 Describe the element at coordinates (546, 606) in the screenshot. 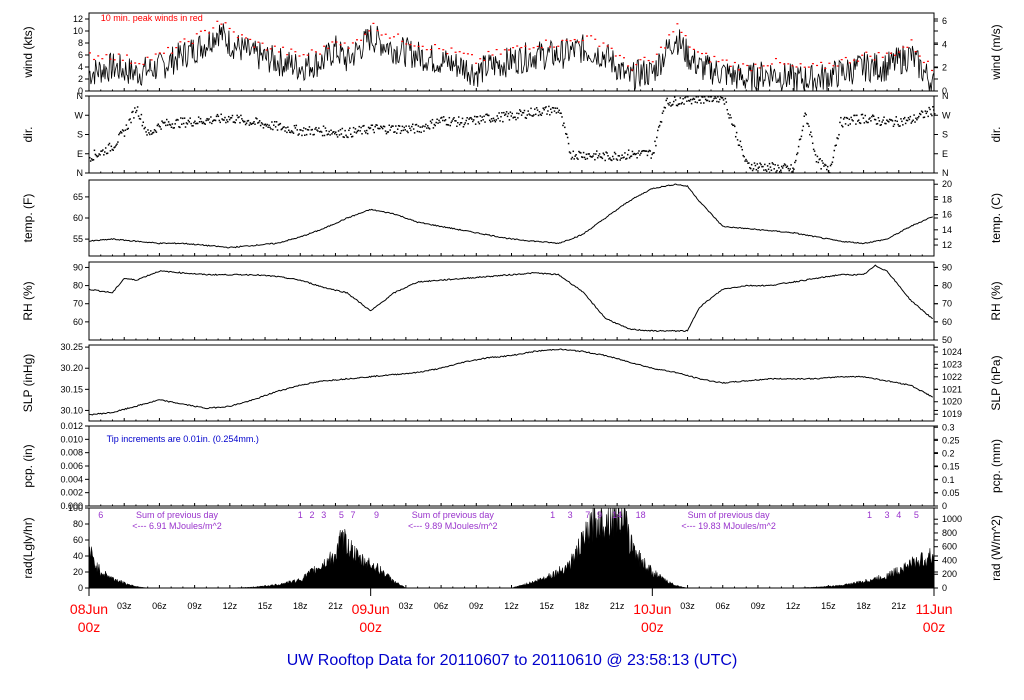

I see `x-tick-label: 15z` at that location.